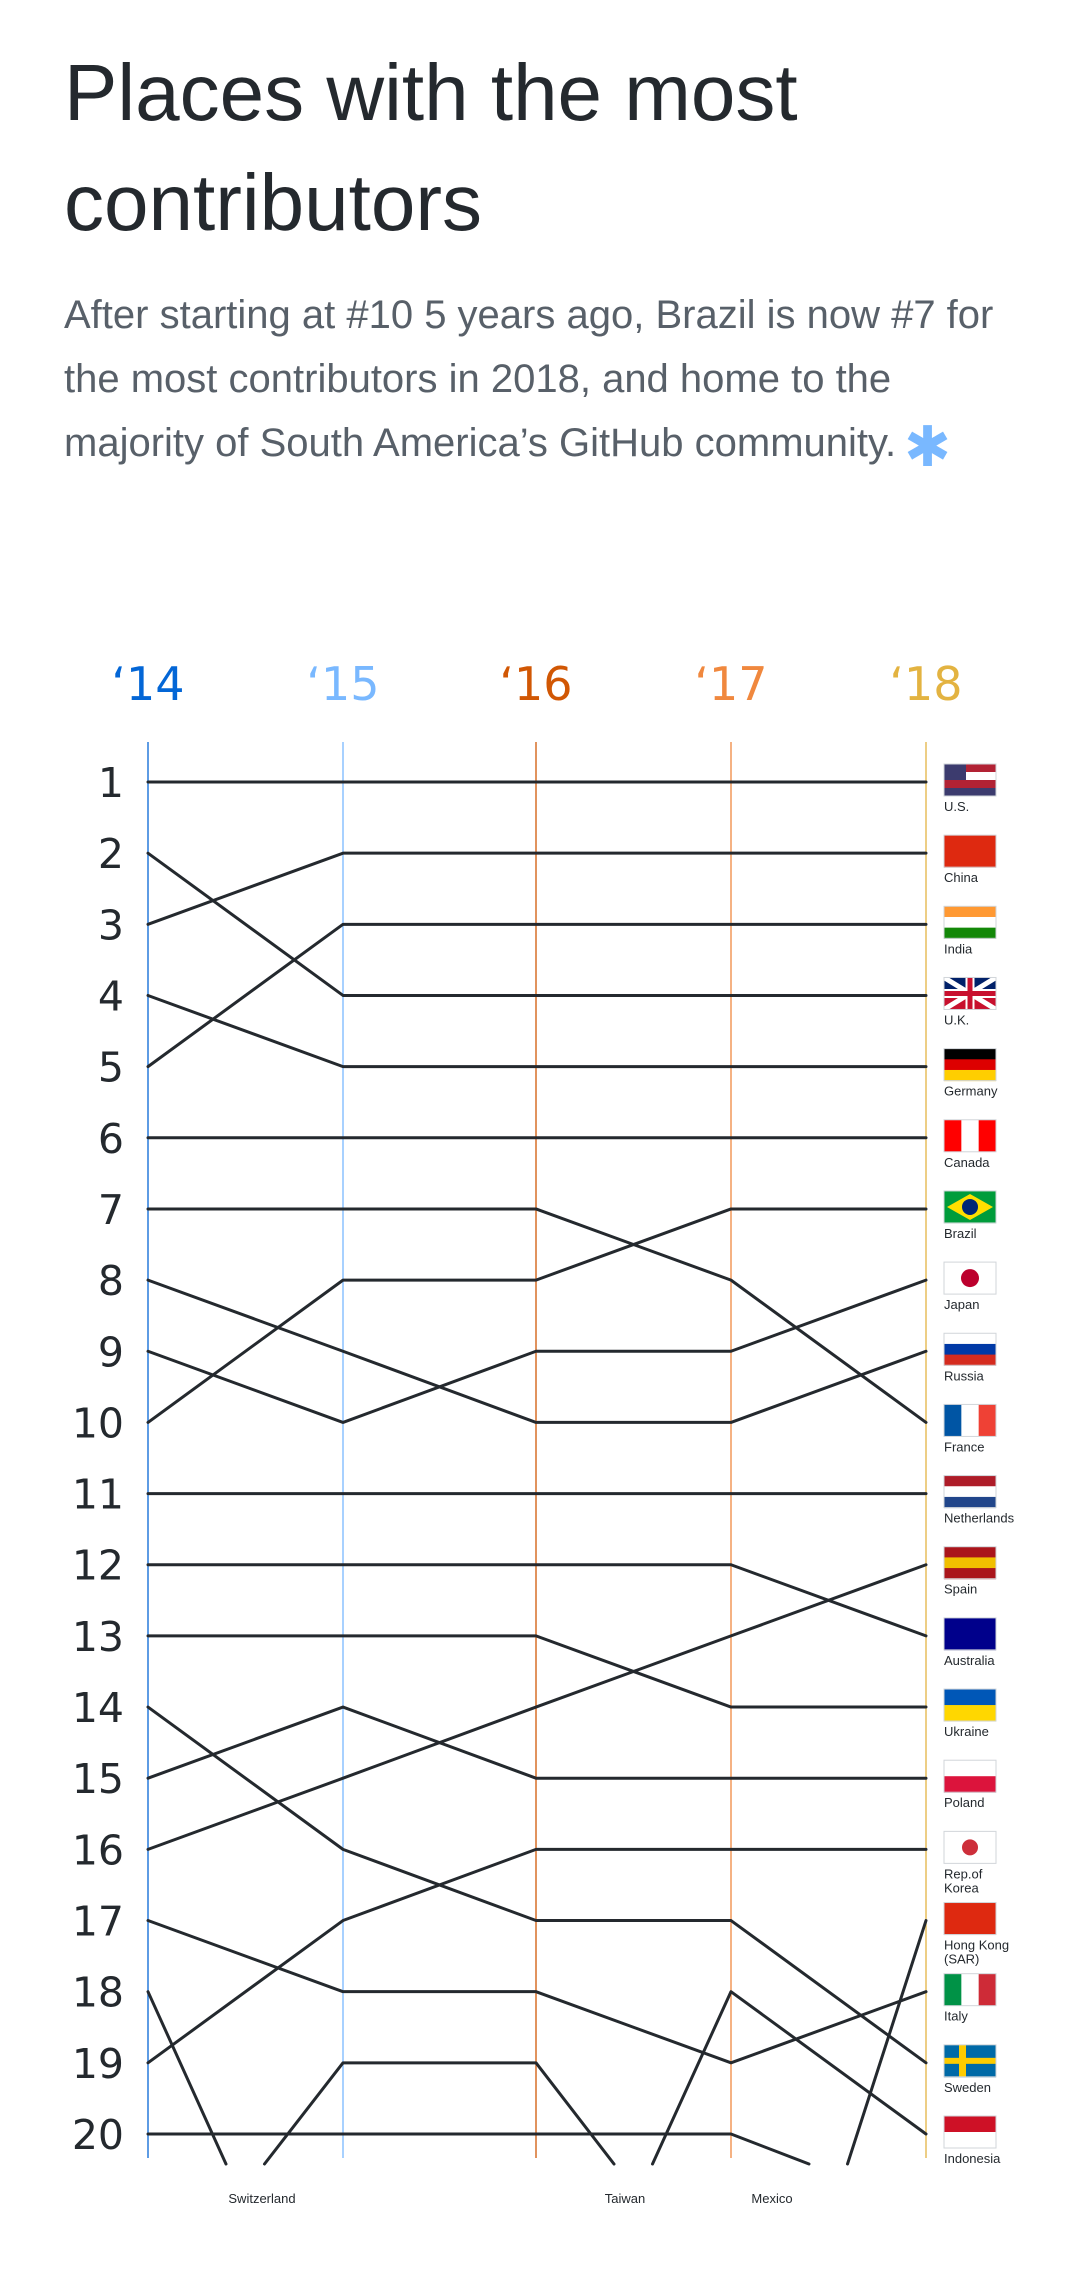  What do you see at coordinates (976, 1945) in the screenshot?
I see `country-label: Hong Kong` at bounding box center [976, 1945].